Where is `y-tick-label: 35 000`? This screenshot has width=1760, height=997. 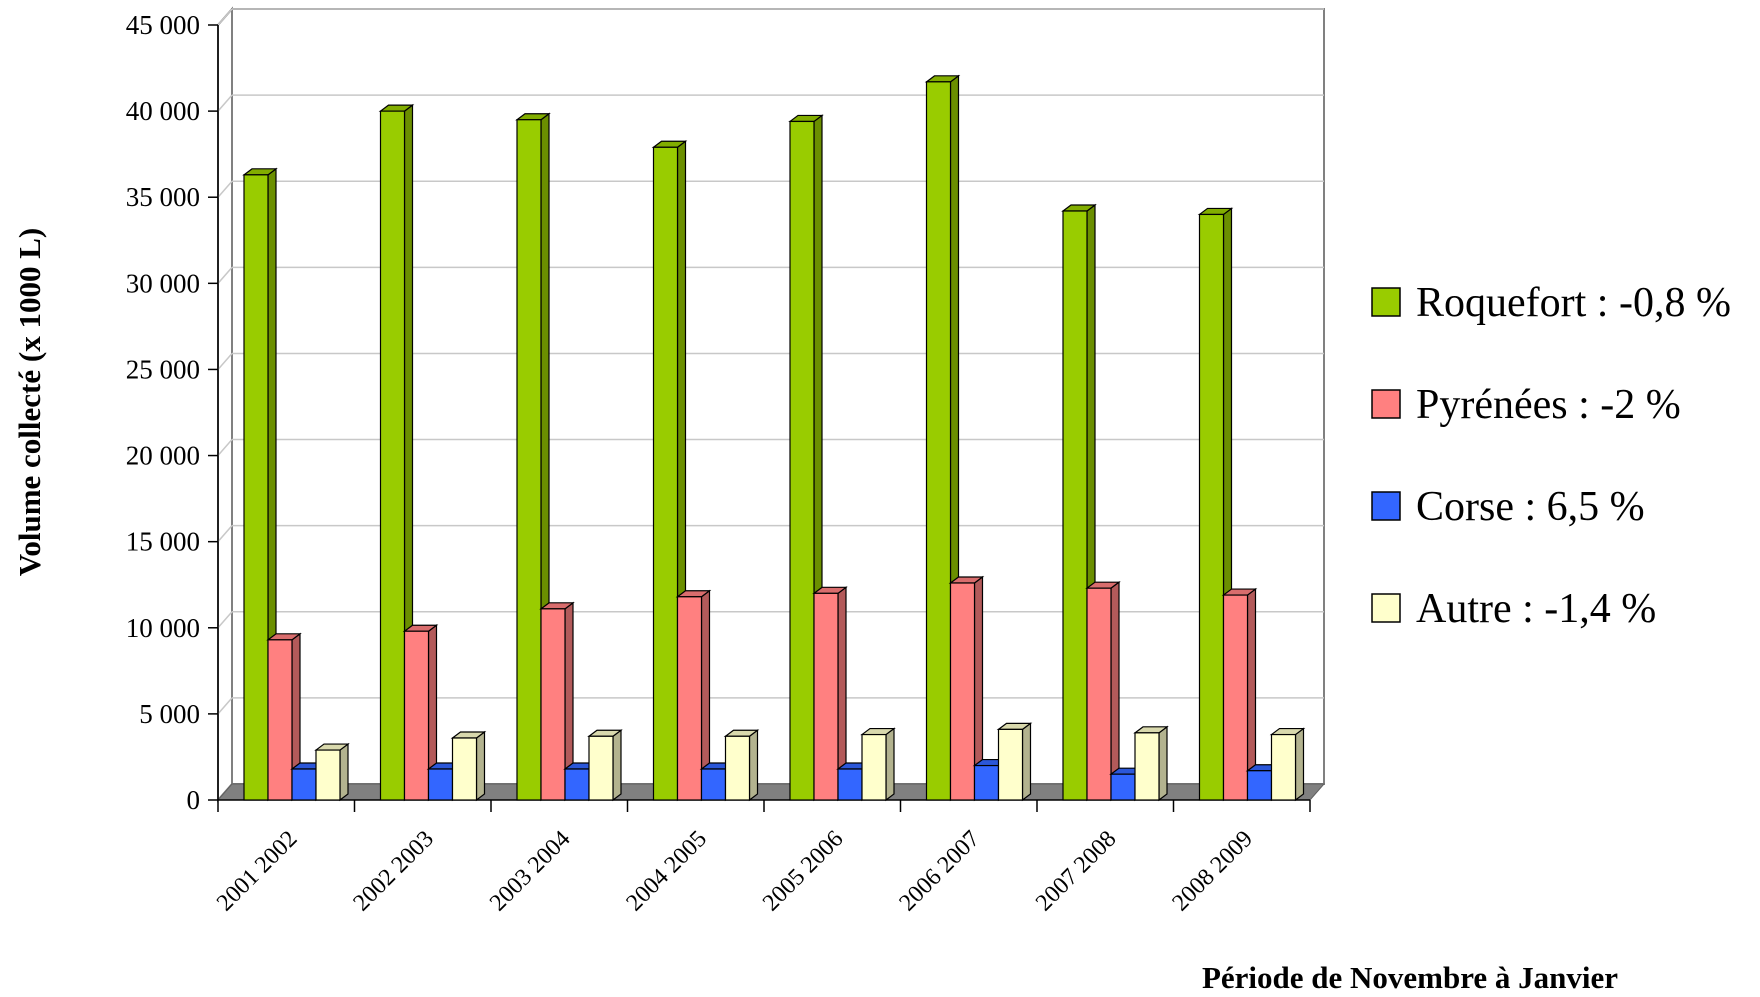
y-tick-label: 35 000 is located at coordinates (163, 197).